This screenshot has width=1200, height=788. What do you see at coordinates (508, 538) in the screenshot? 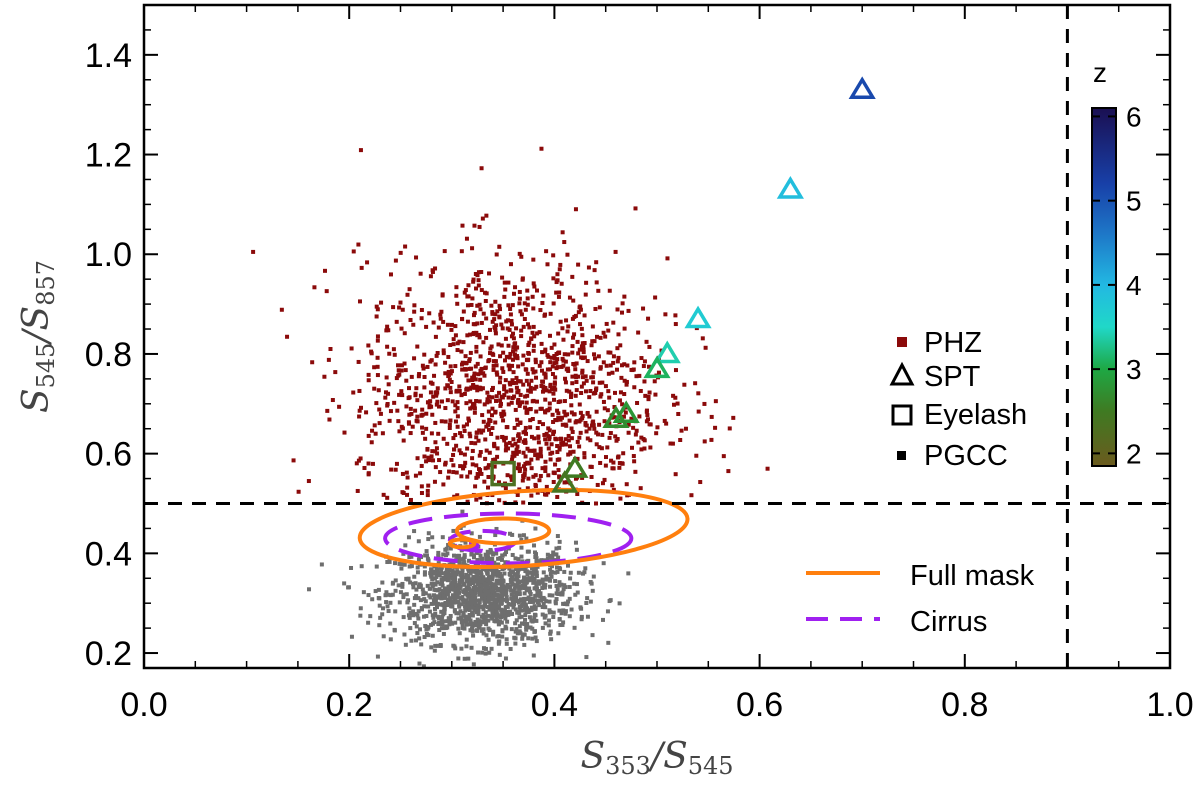
I see `cirrus-contour` at bounding box center [508, 538].